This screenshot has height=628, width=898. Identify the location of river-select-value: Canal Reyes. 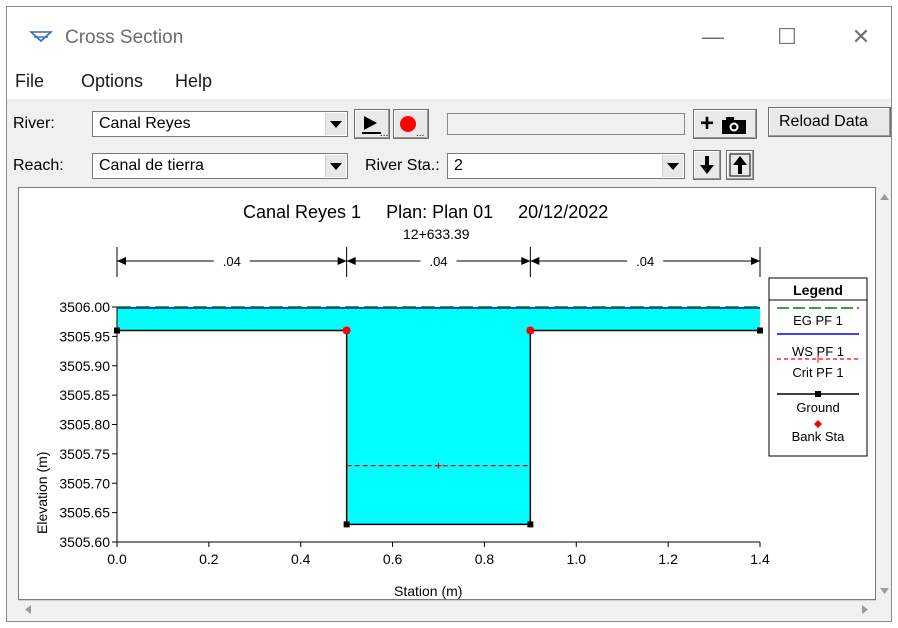
(145, 123).